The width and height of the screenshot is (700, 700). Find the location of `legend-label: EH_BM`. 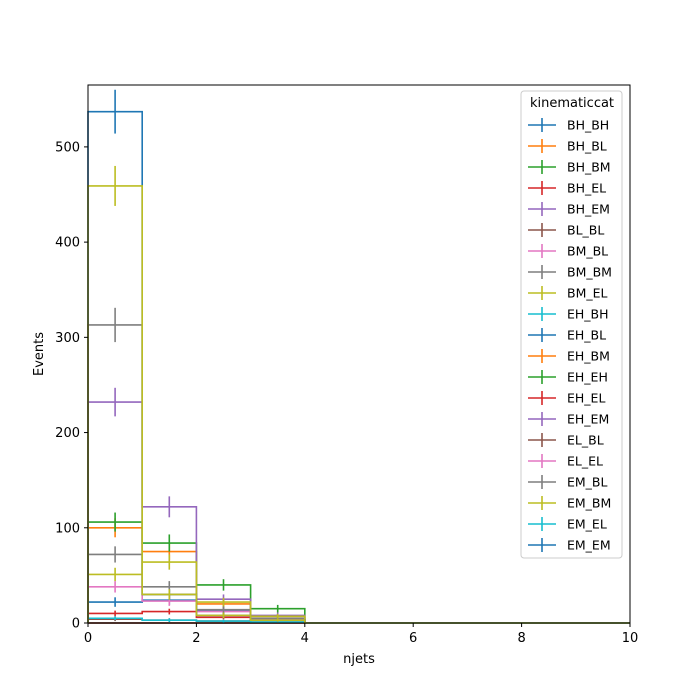

legend-label: EH_BM is located at coordinates (588, 356).